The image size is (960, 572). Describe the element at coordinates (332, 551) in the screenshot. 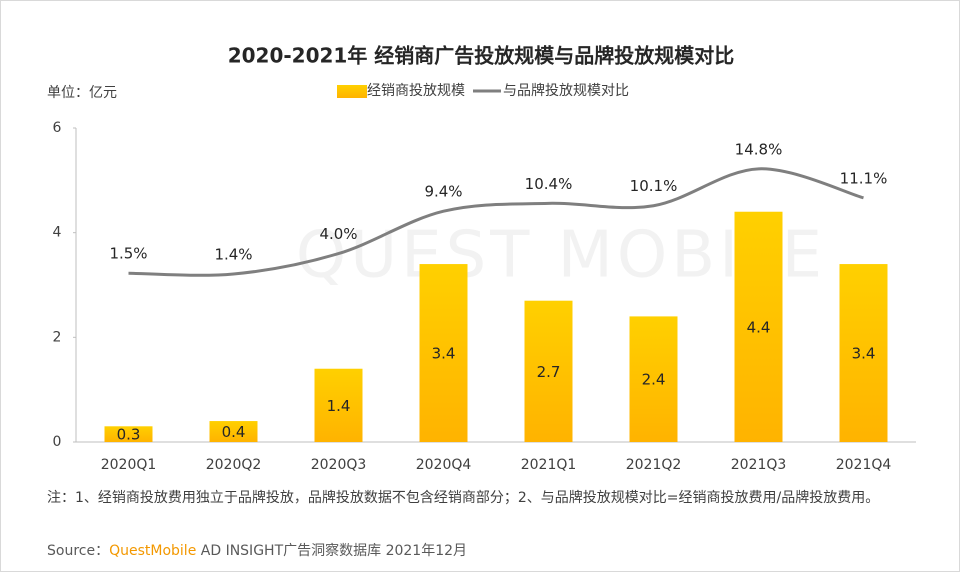

I see `source-rest: AD INSIGHT广告洞察数据库 2021年12月` at that location.